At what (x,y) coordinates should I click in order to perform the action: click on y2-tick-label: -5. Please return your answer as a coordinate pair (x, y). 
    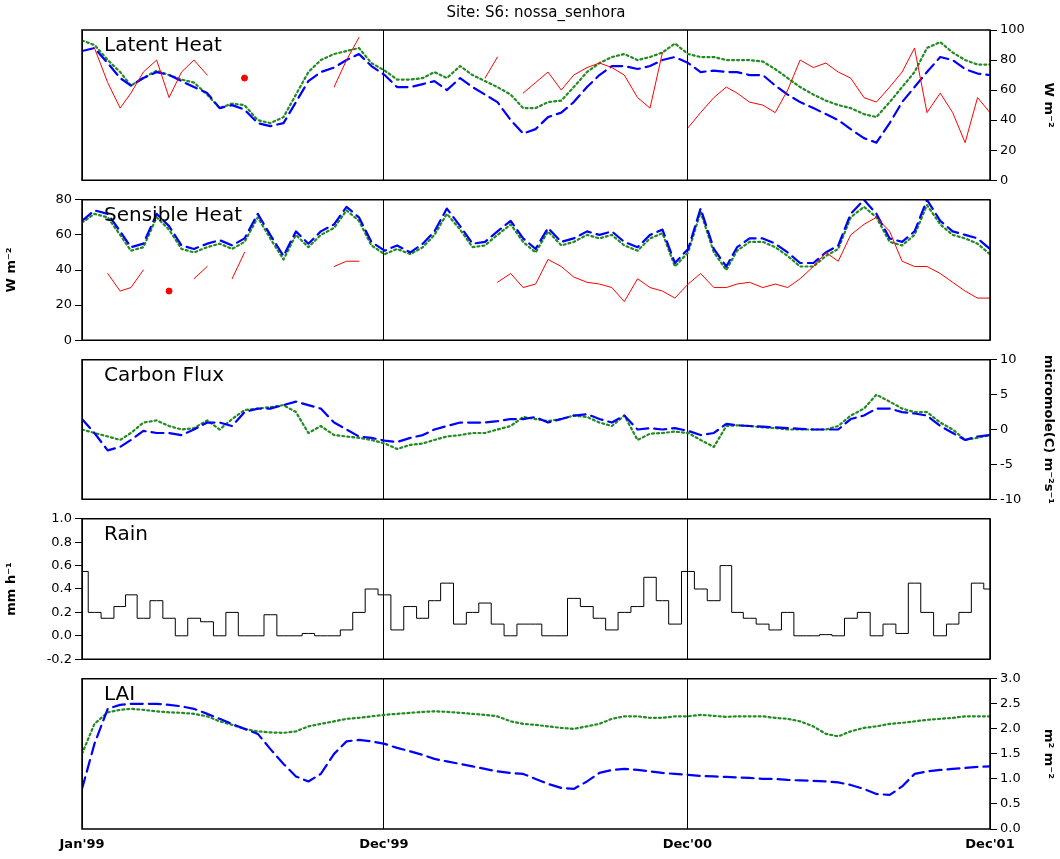
    Looking at the image, I should click on (1006, 463).